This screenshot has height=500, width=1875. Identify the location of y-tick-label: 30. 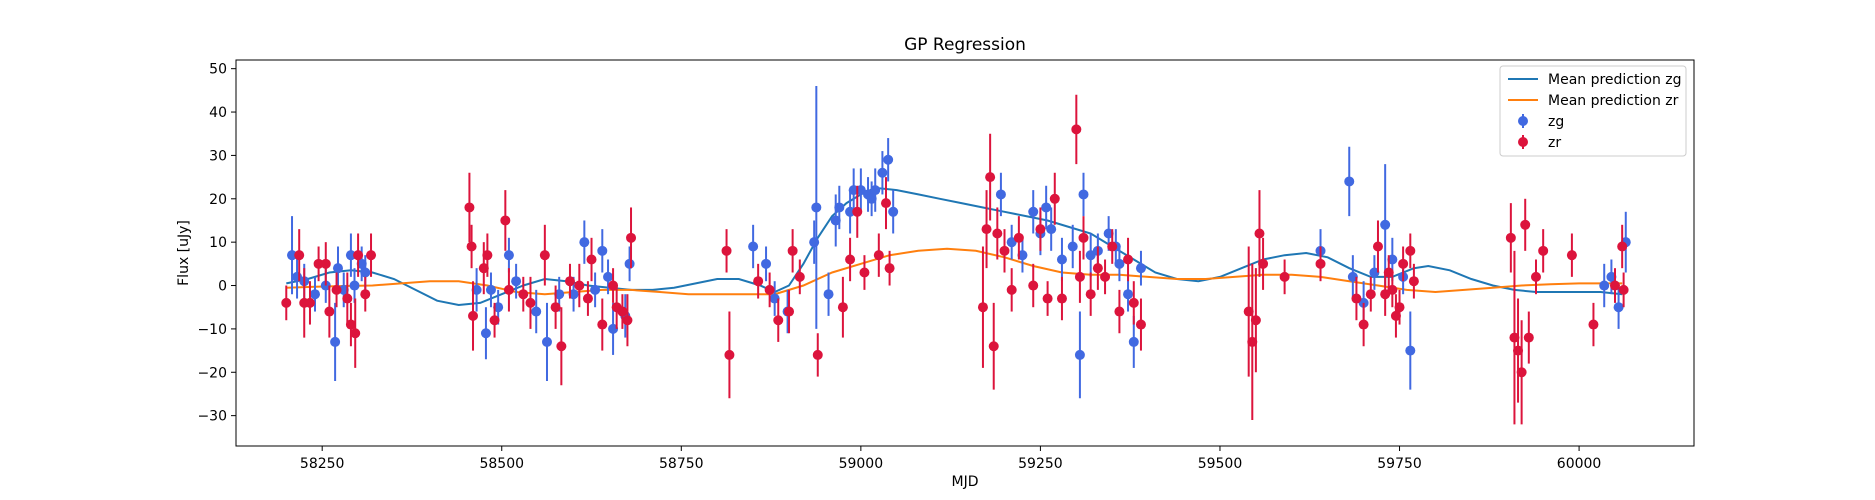
(218, 156).